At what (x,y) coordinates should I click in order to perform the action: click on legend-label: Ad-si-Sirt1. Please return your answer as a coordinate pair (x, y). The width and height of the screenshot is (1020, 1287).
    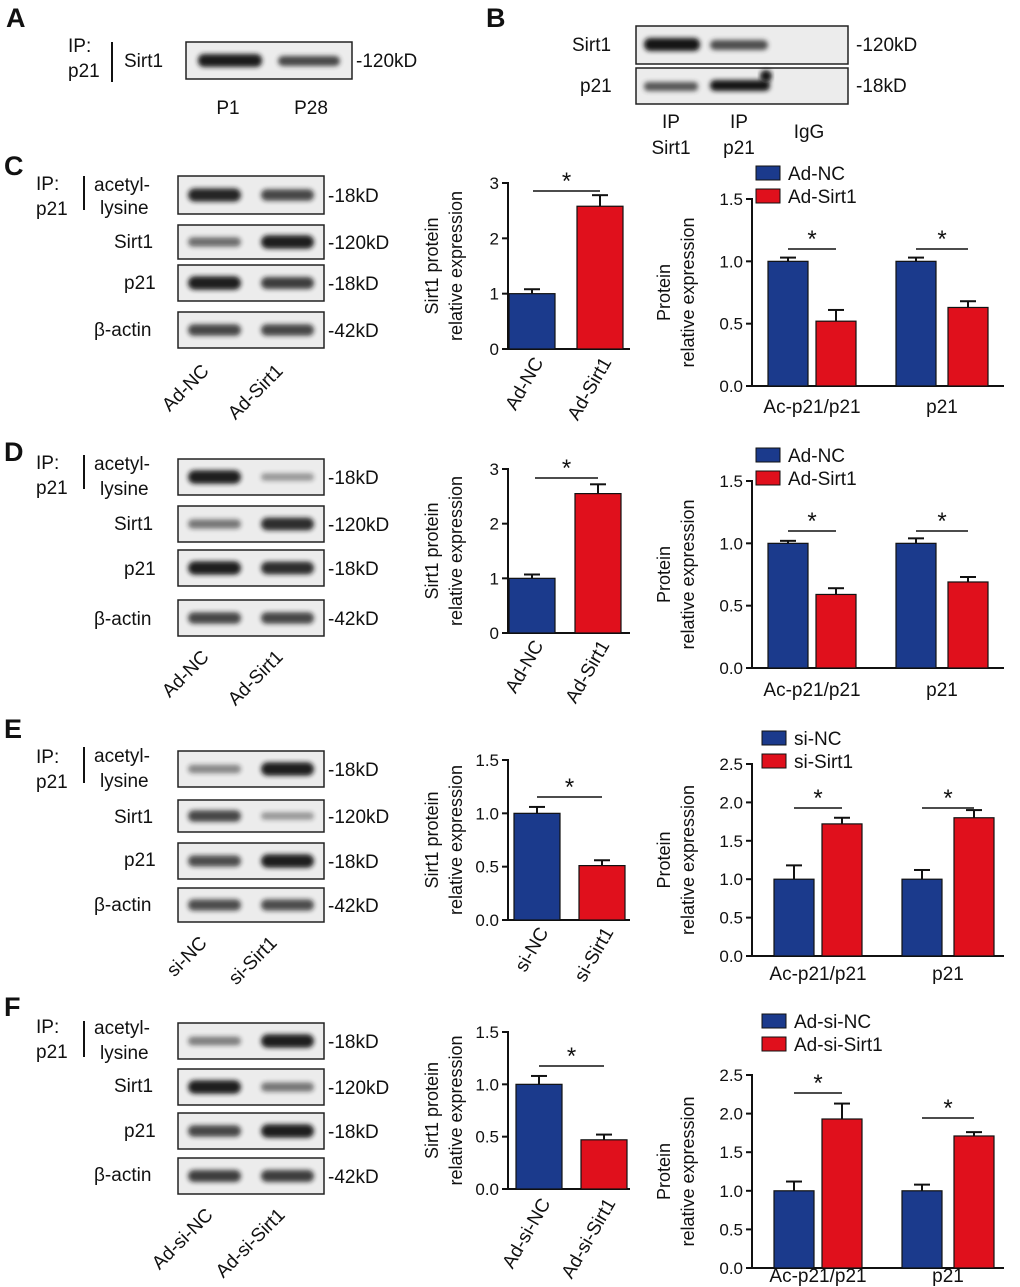
    Looking at the image, I should click on (838, 1045).